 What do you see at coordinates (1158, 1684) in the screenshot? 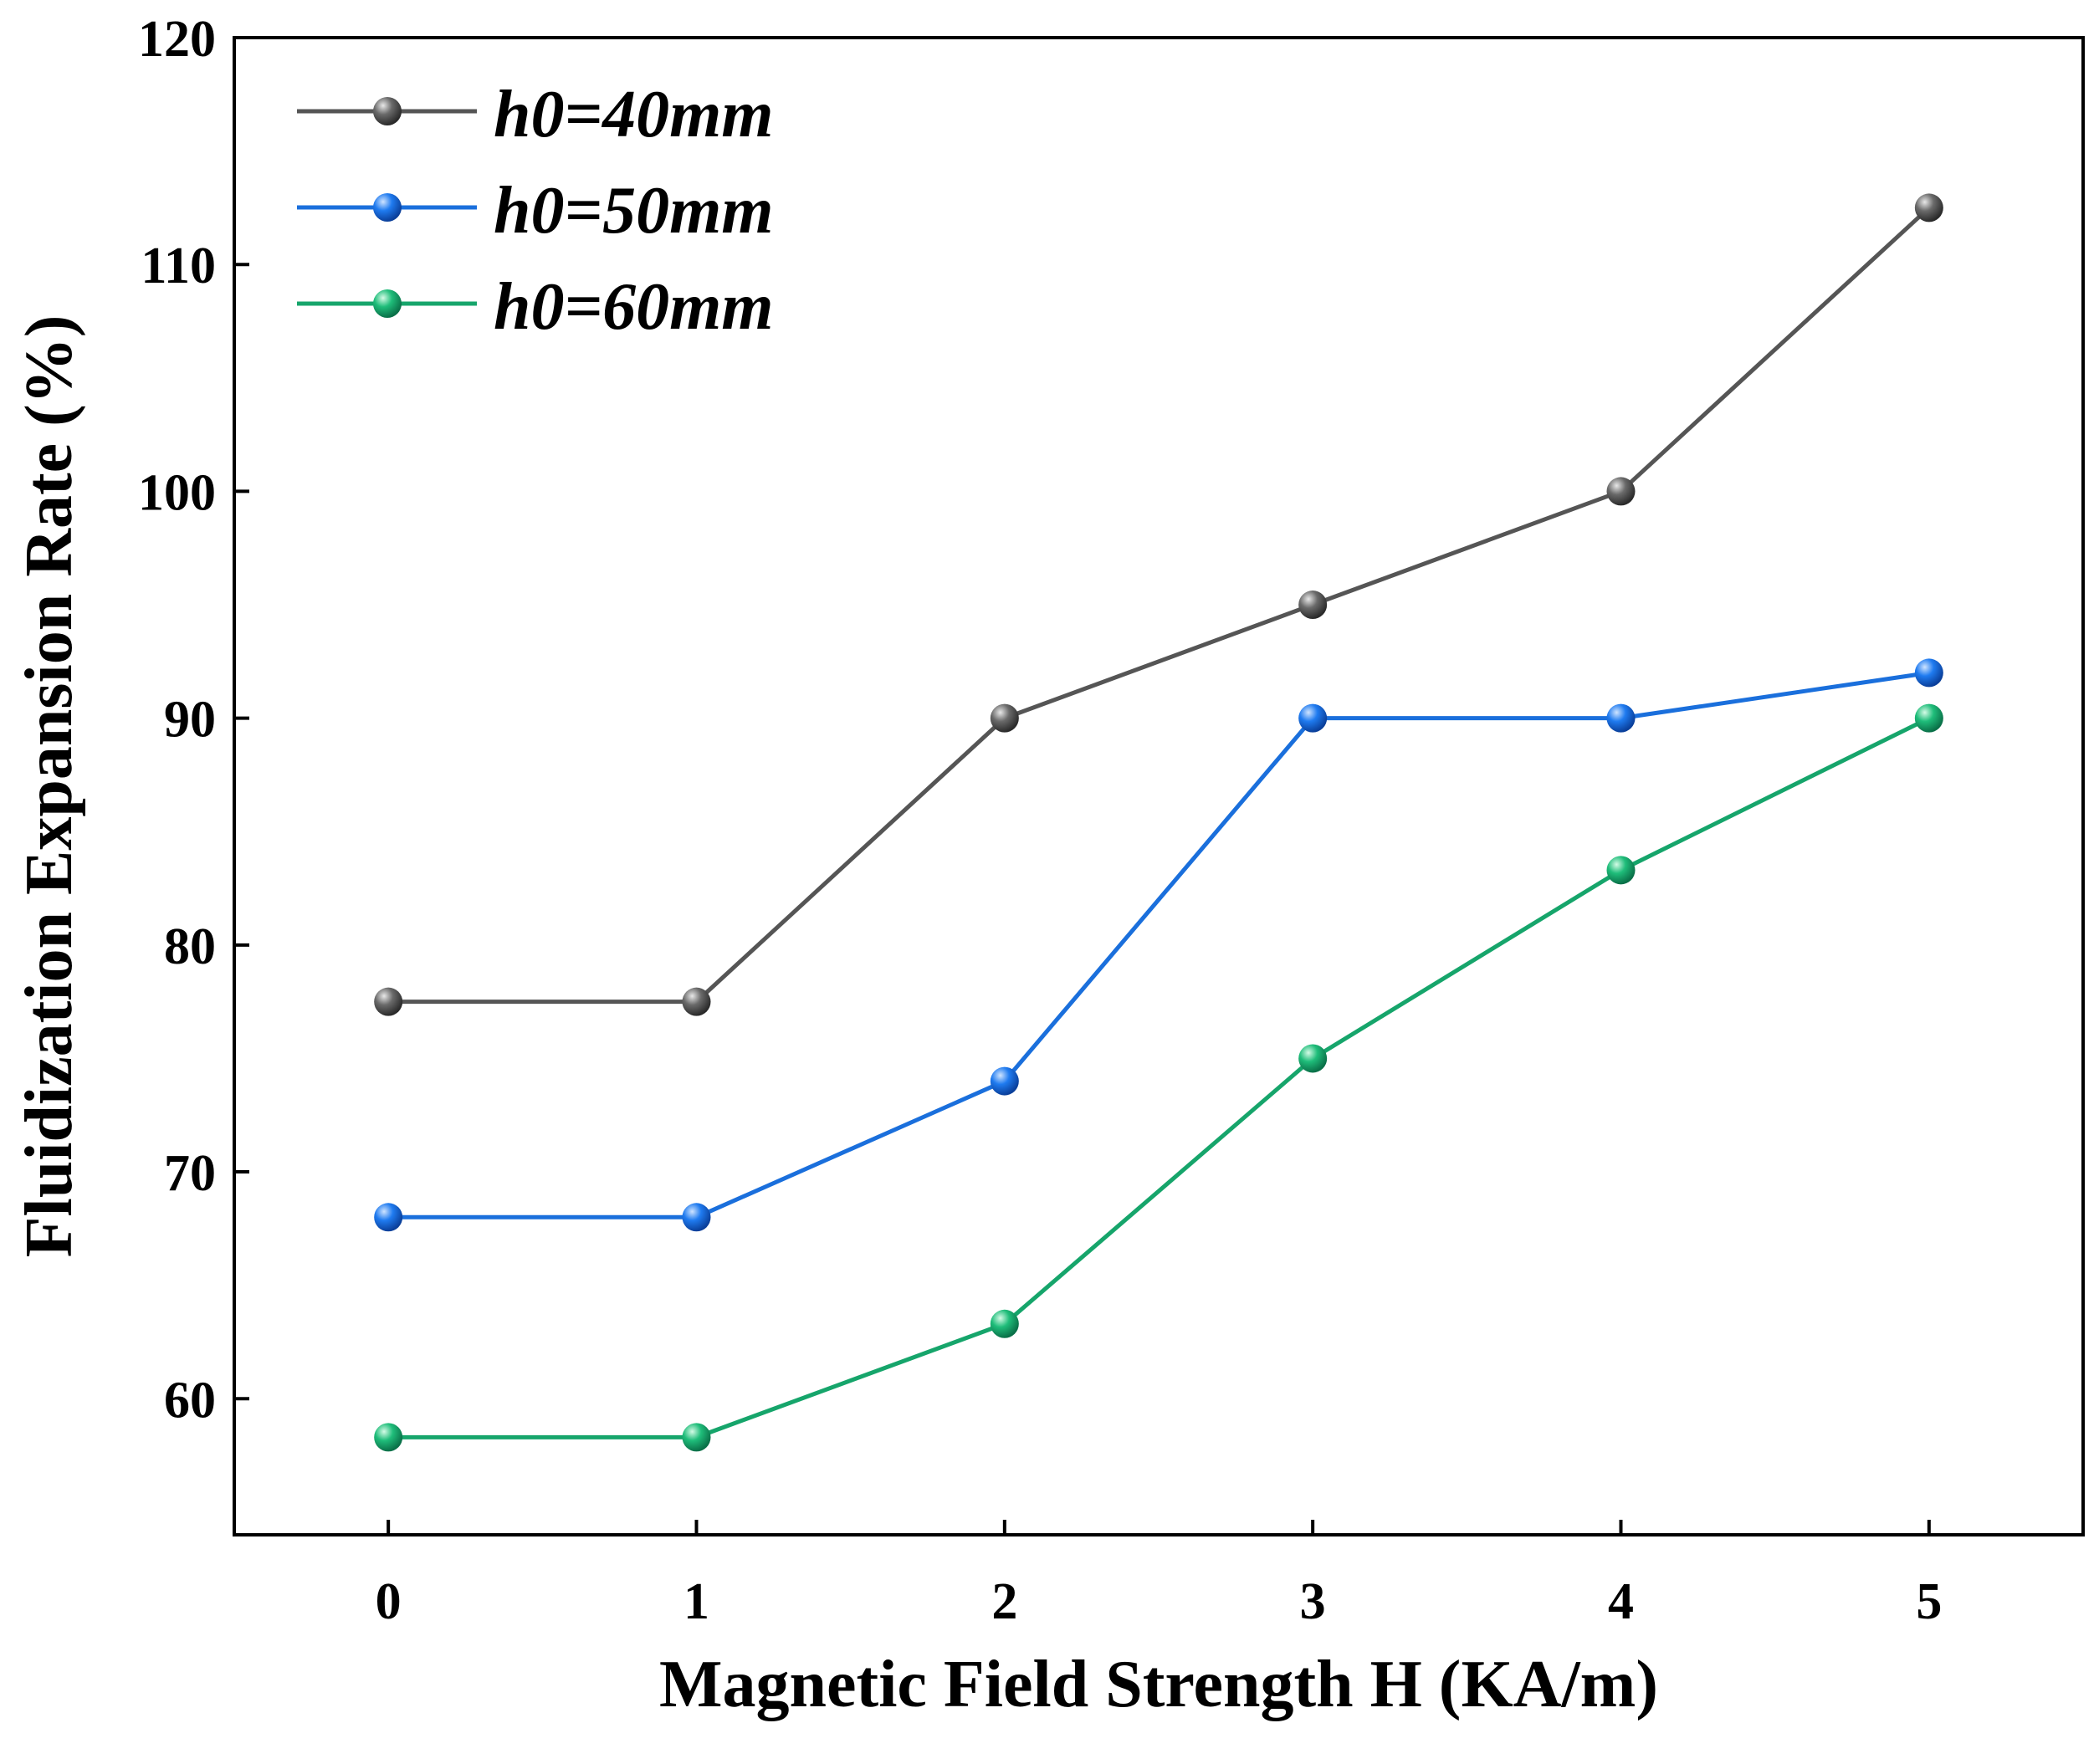
I see `x-axis-title: Magnetic Field Strength H (KA/m)` at bounding box center [1158, 1684].